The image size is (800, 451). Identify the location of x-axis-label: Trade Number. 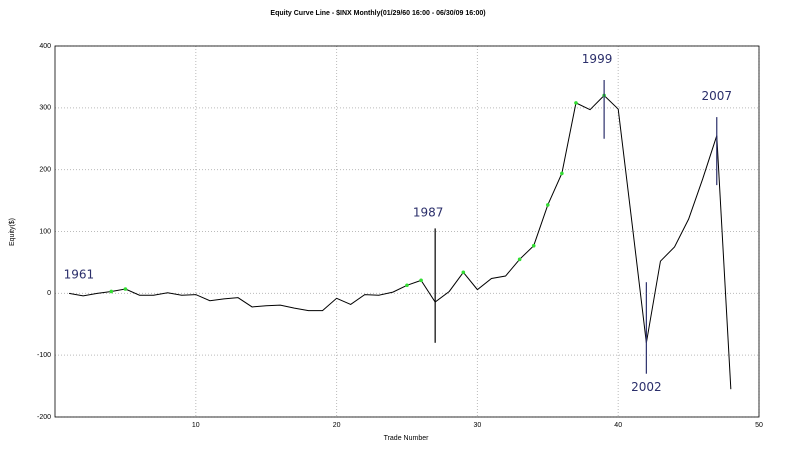
(407, 438).